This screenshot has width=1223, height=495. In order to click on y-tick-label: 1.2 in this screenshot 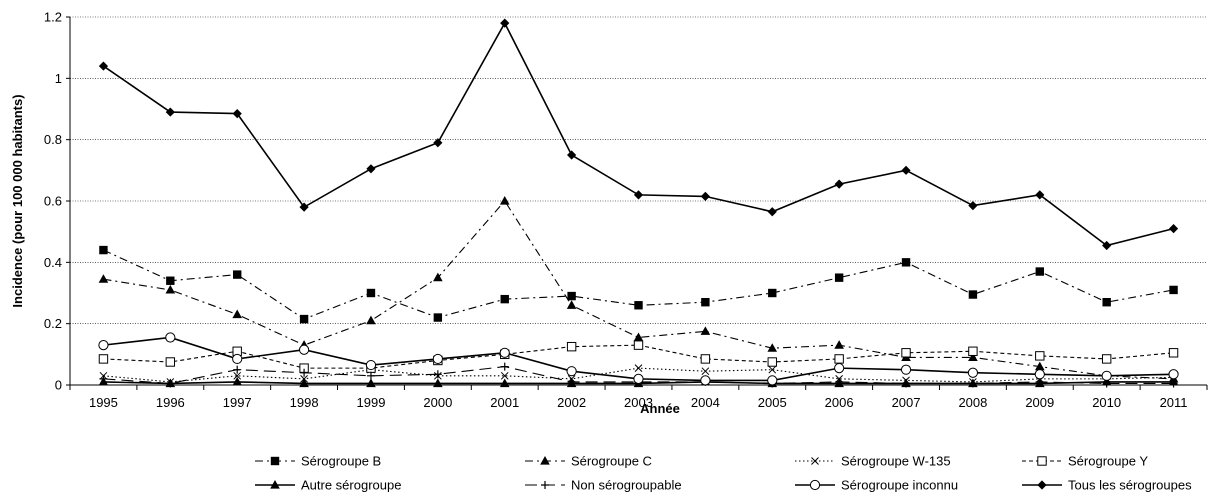, I will do `click(53, 17)`.